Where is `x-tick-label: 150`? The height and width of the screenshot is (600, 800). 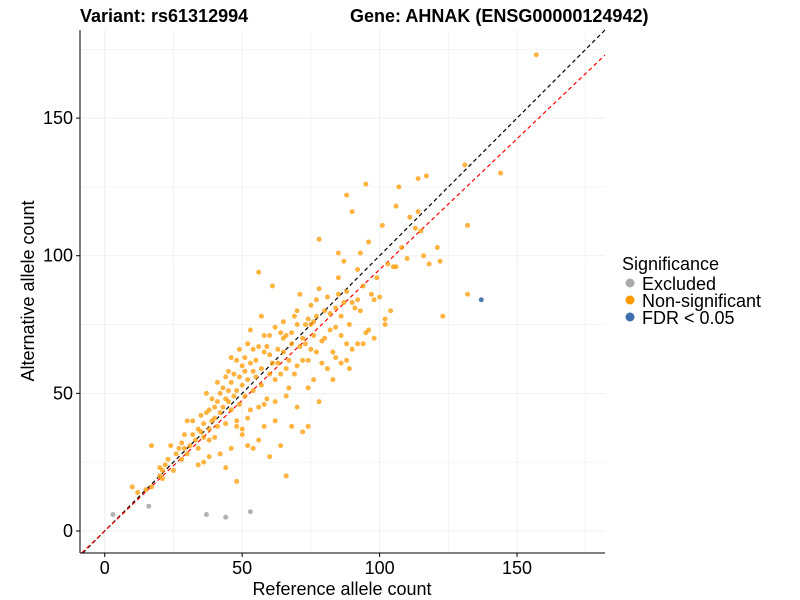
x-tick-label: 150 is located at coordinates (517, 568).